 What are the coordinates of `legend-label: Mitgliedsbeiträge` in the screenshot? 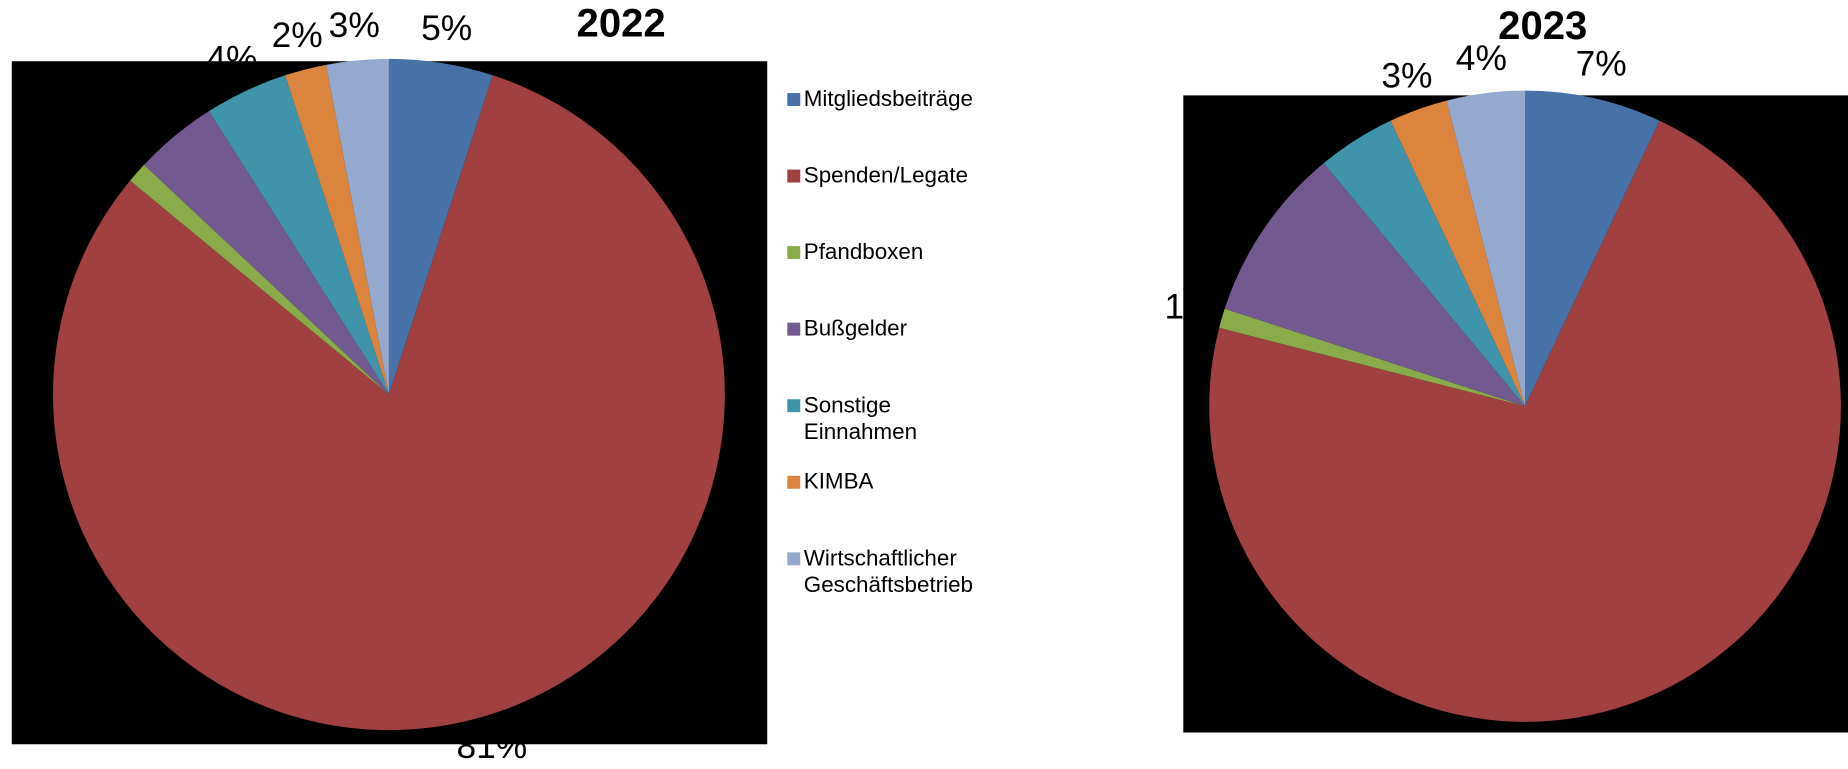 It's located at (888, 98).